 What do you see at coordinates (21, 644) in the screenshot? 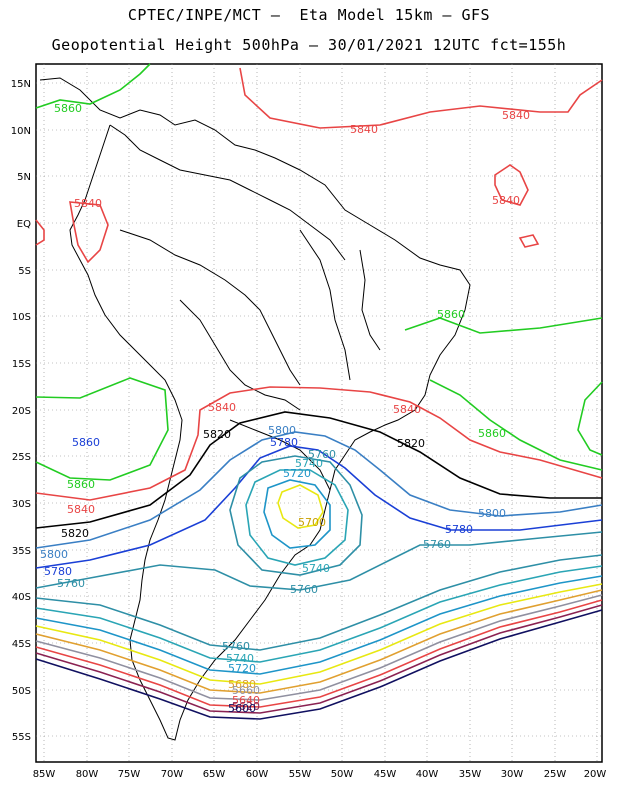
I see `lat-45s: 45S` at bounding box center [21, 644].